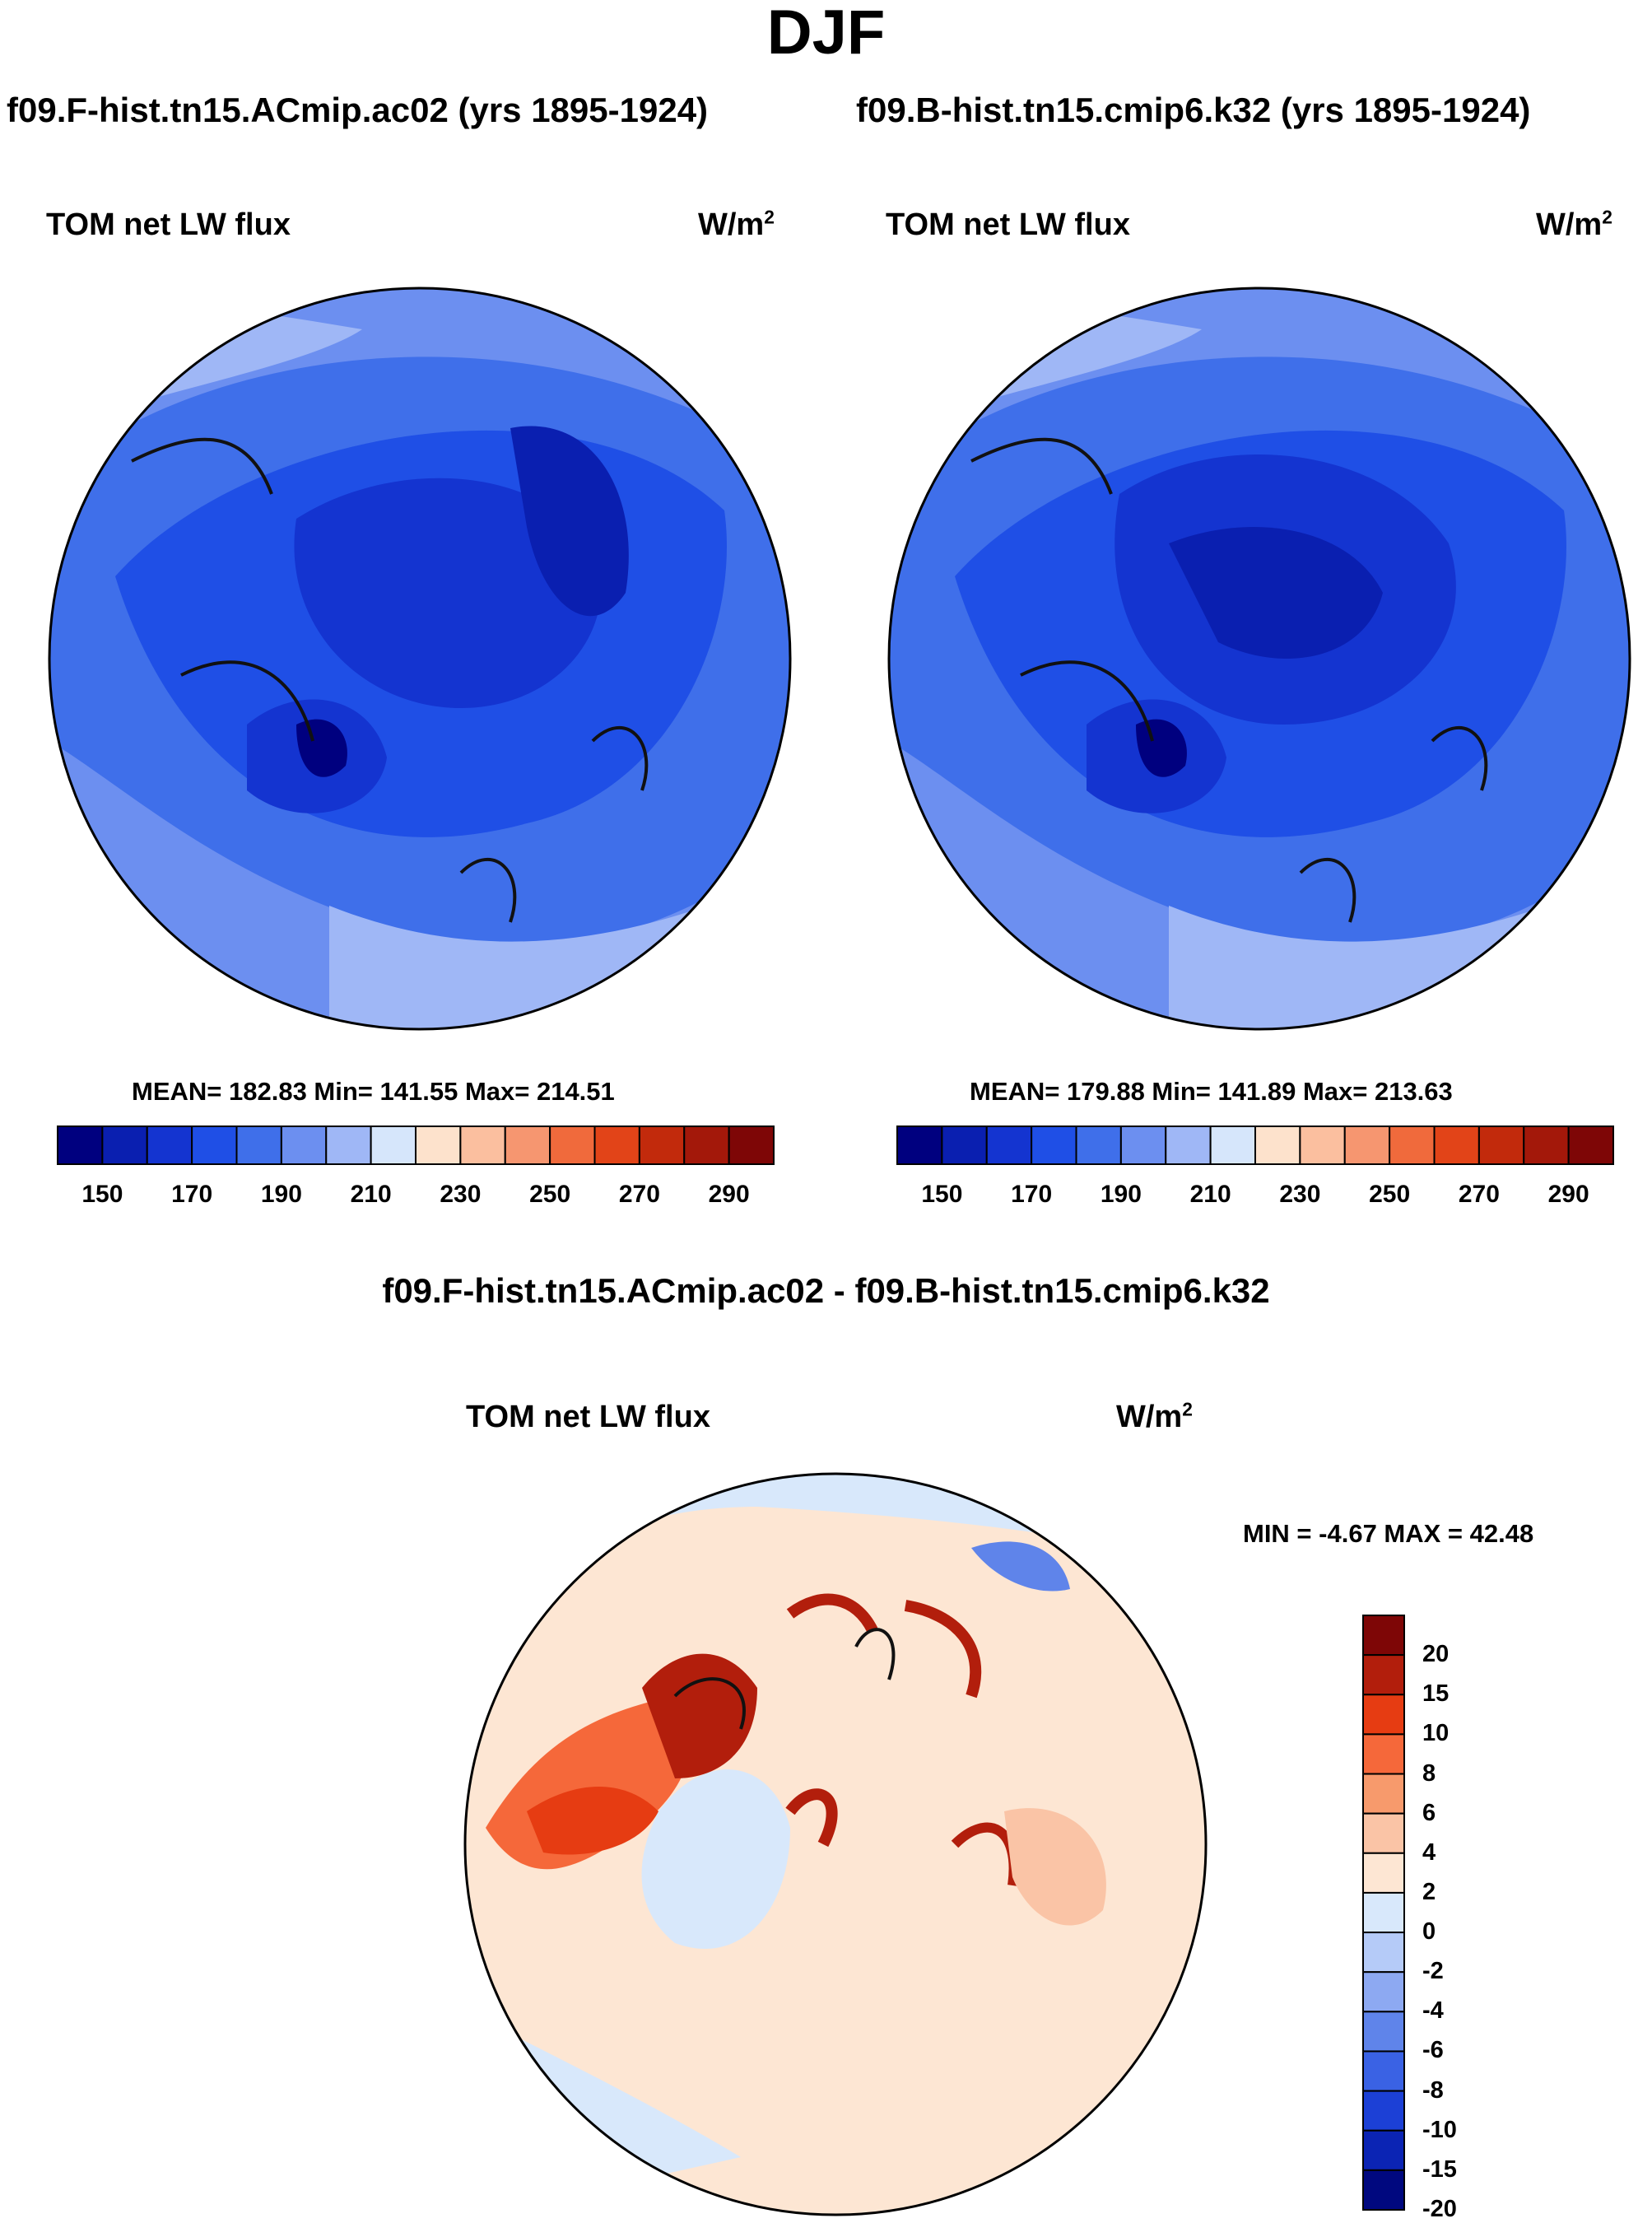 The height and width of the screenshot is (2223, 1652). I want to click on colorbar-tick-label: 10, so click(1436, 1733).